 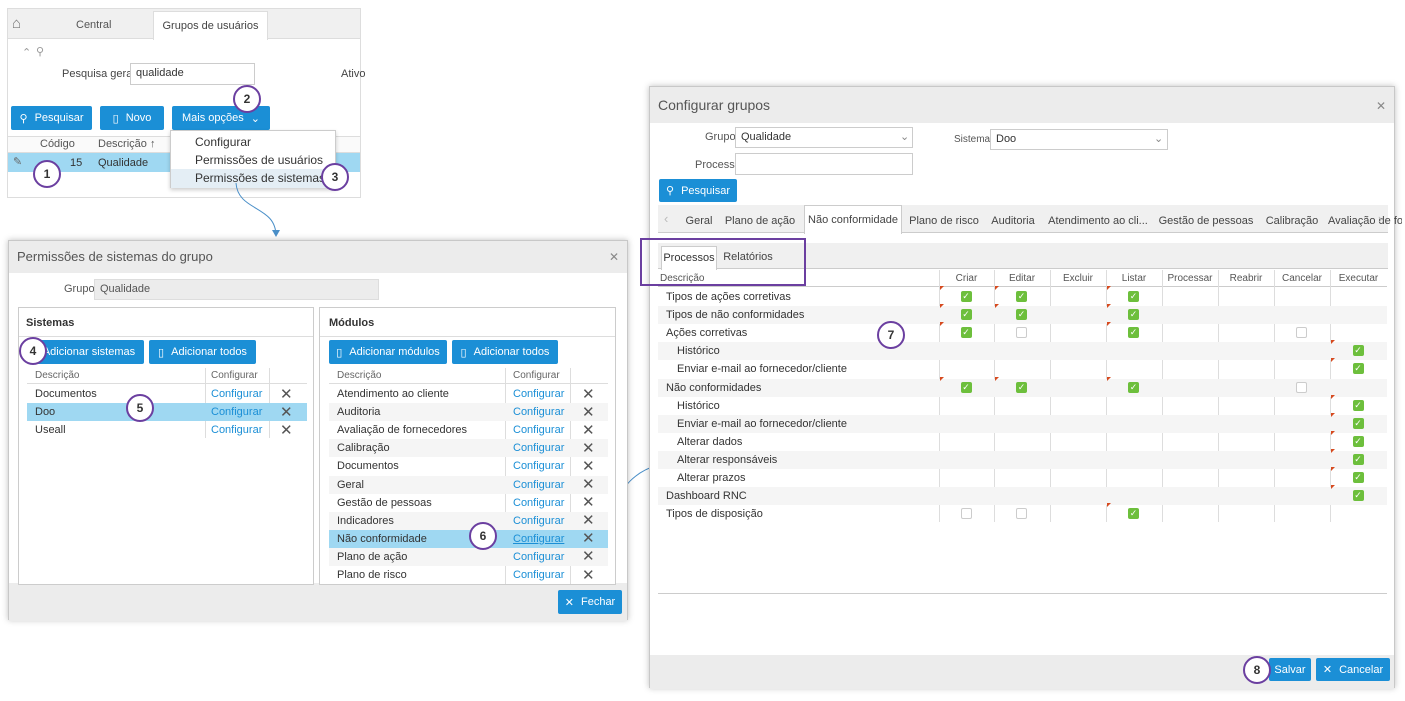 I want to click on chevron-down-icon: ⌄, so click(x=1159, y=139).